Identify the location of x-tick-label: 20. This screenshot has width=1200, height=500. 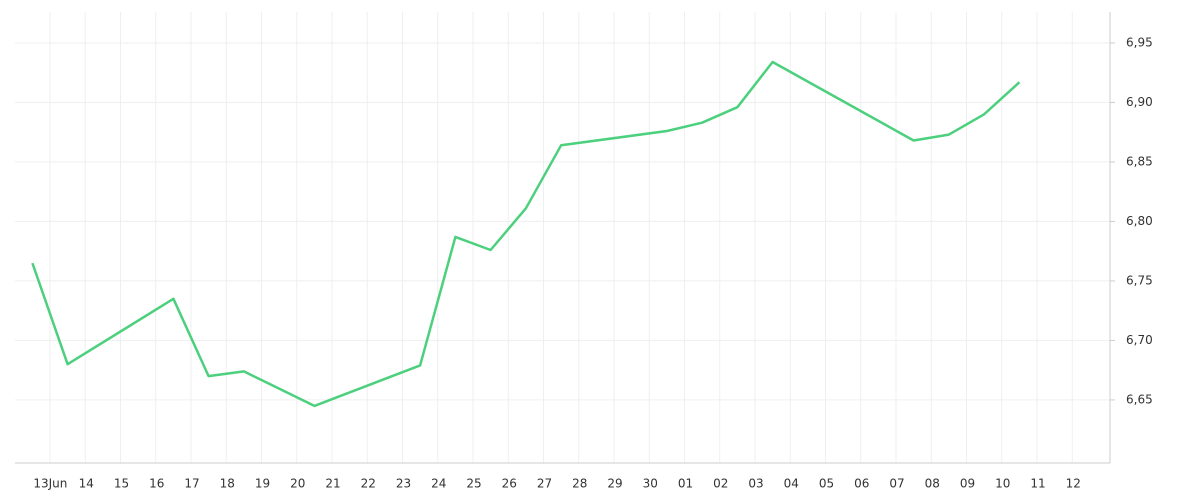
(297, 484).